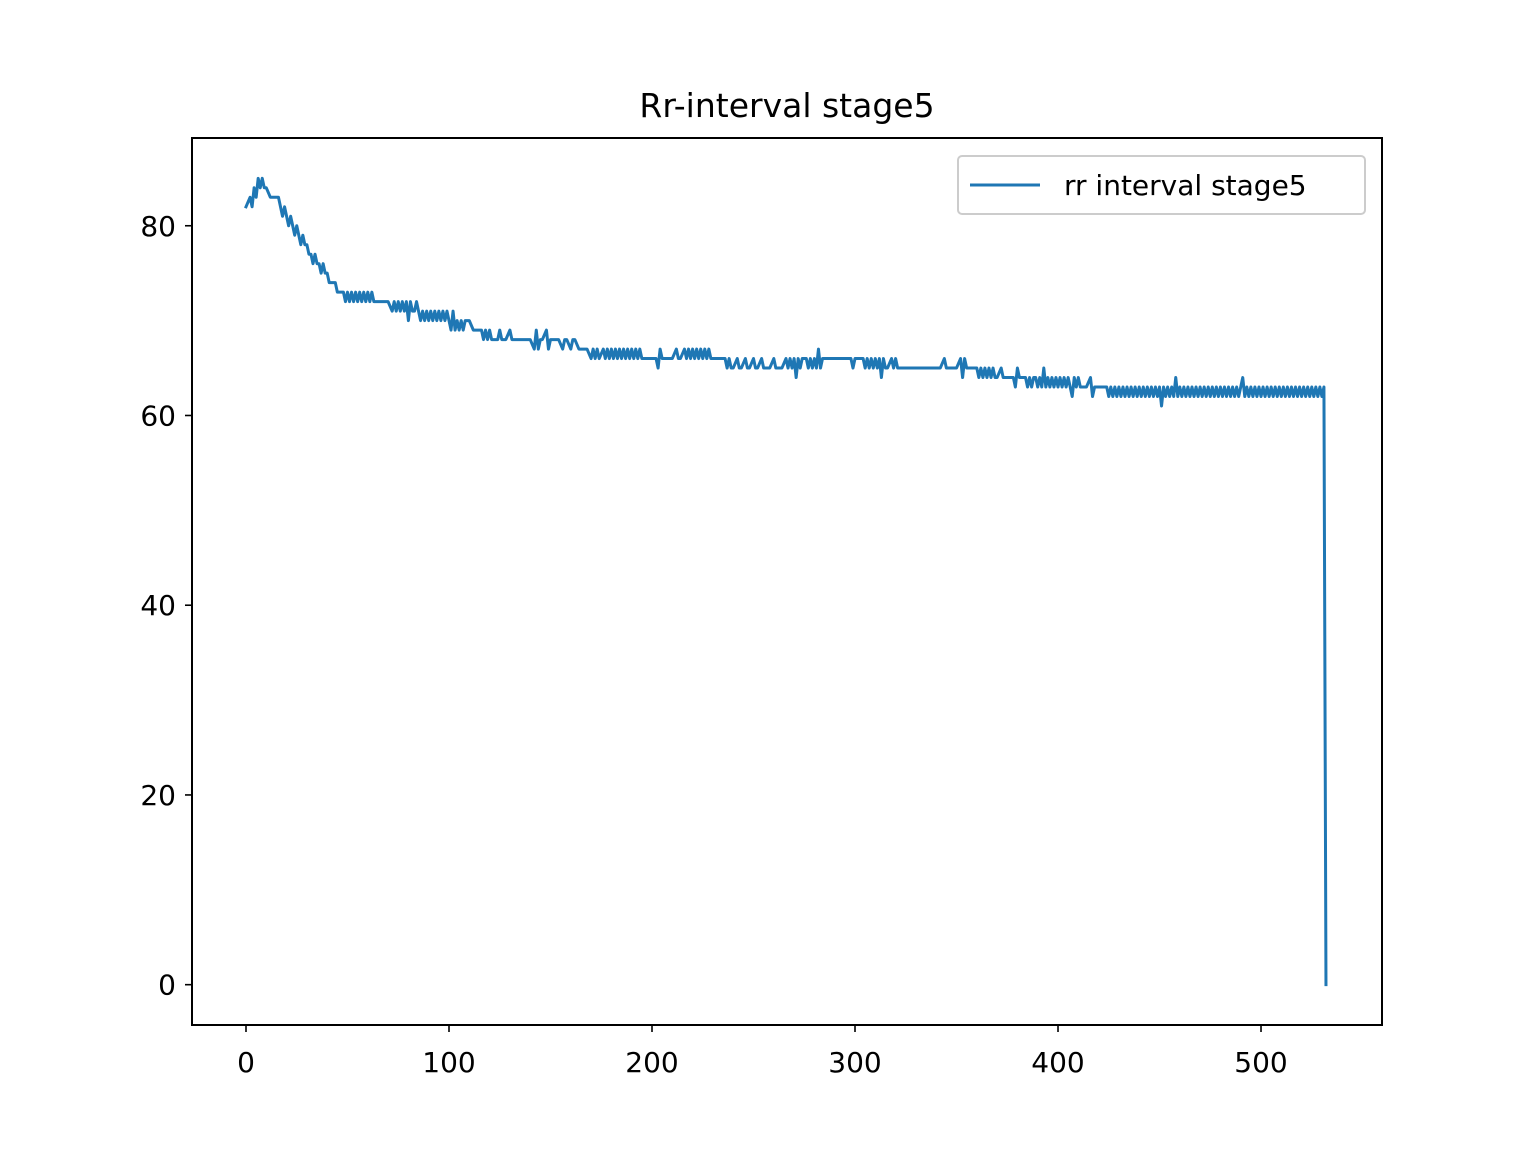 The width and height of the screenshot is (1536, 1152). What do you see at coordinates (246, 1062) in the screenshot?
I see `x-tick-label: 0` at bounding box center [246, 1062].